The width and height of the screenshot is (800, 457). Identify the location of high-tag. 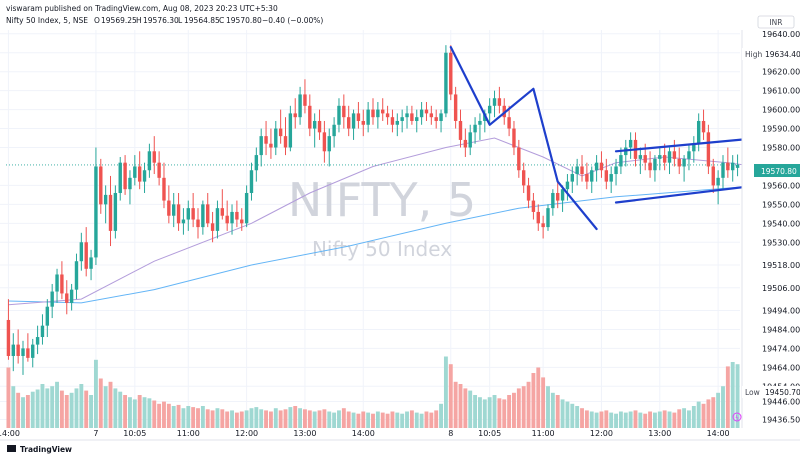
(771, 54).